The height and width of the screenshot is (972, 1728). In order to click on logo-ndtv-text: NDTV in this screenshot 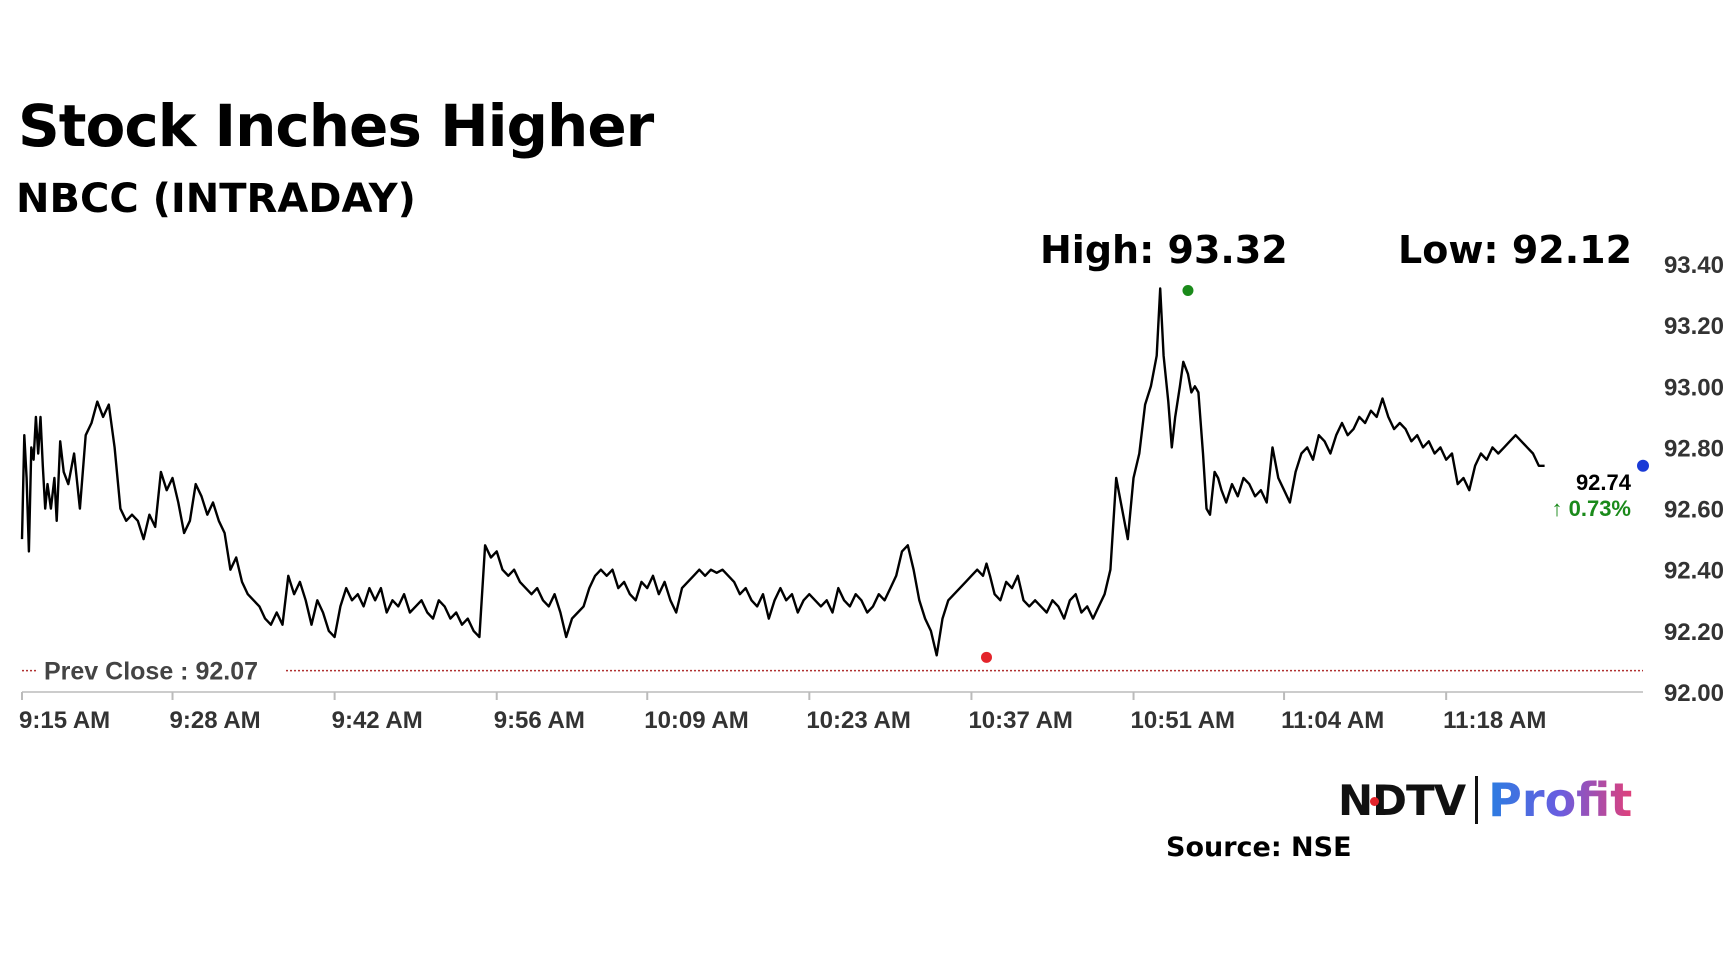, I will do `click(1402, 800)`.